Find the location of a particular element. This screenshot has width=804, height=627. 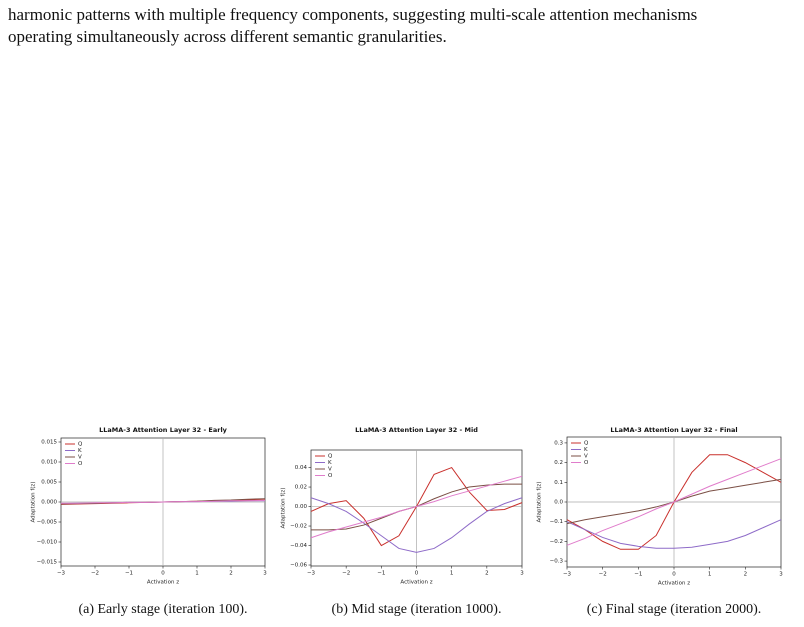

y-tick-label: −0.005 is located at coordinates (47, 523).